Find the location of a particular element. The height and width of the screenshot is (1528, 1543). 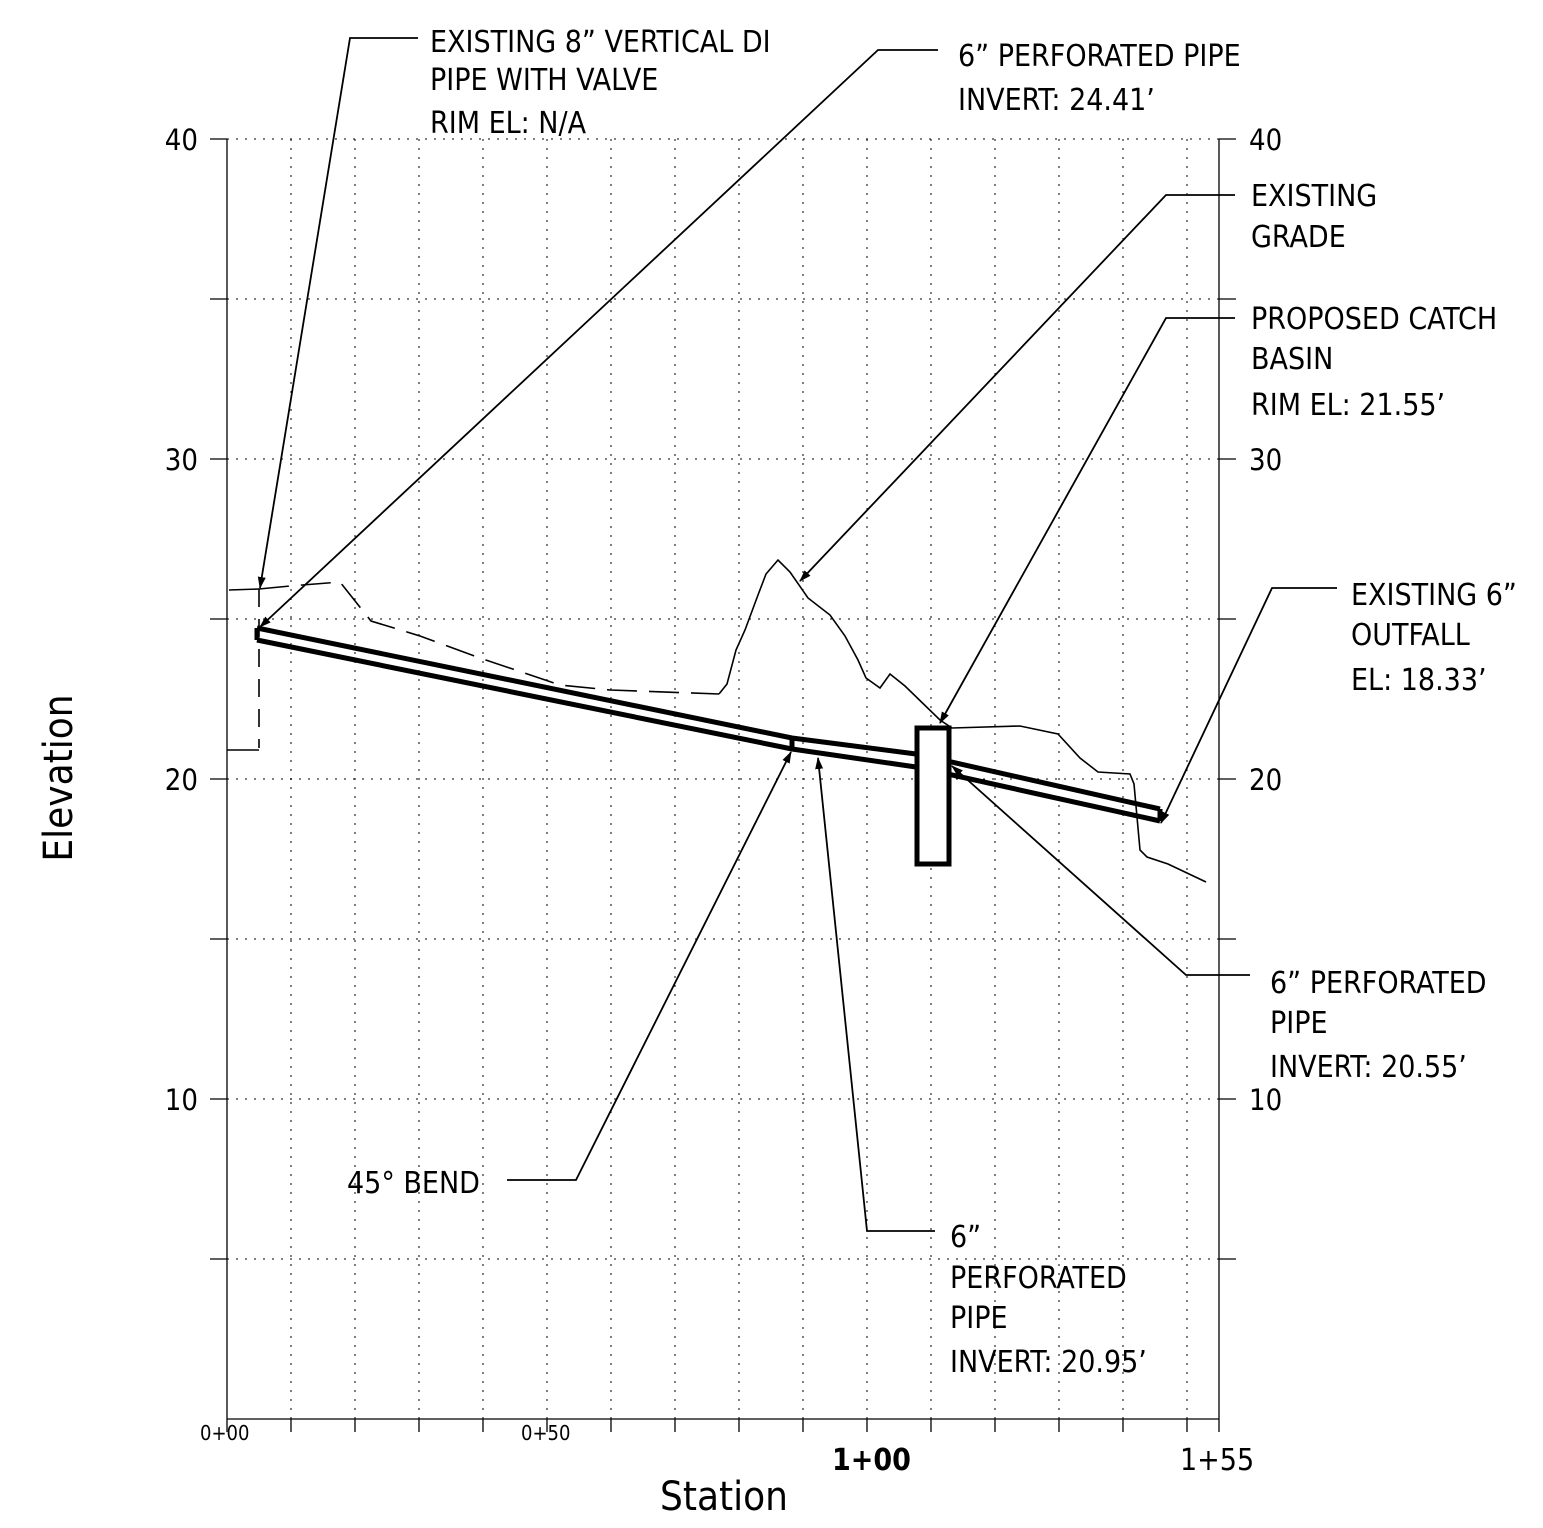

catch-basin-structure is located at coordinates (933, 796).